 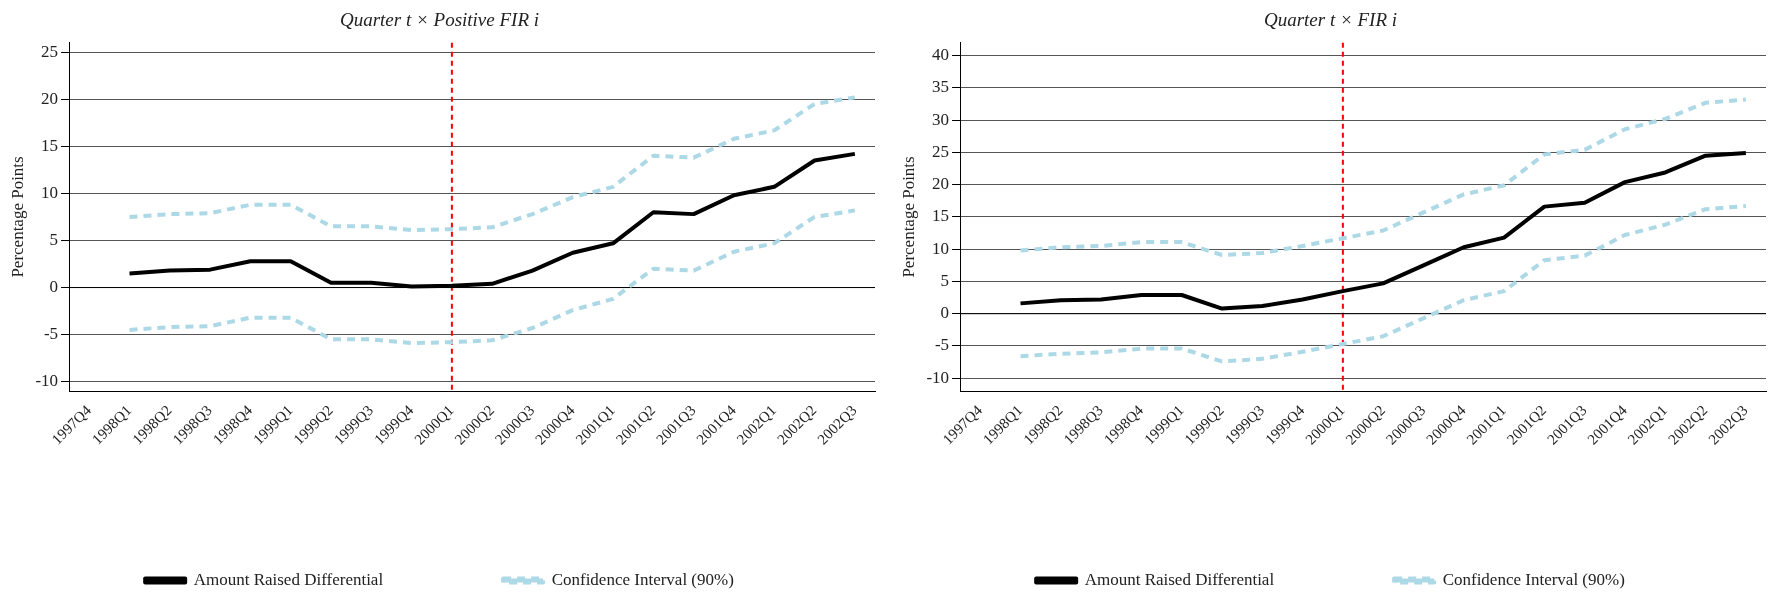 What do you see at coordinates (941, 87) in the screenshot?
I see `y-tick-label: 35` at bounding box center [941, 87].